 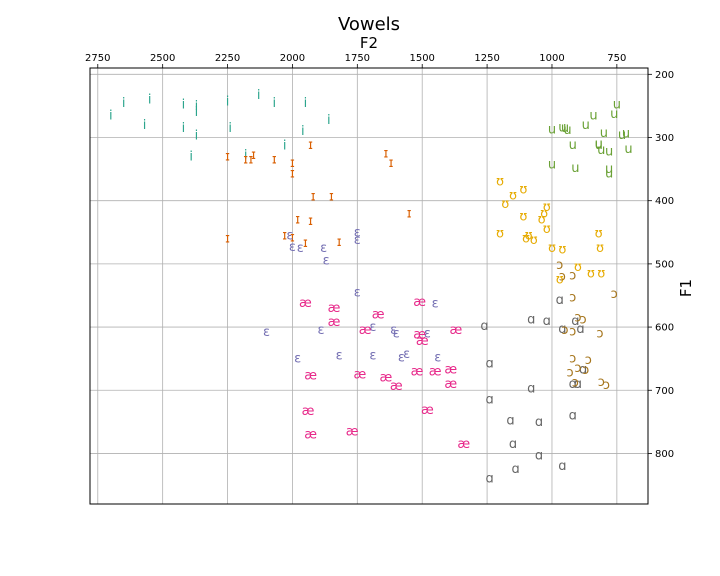 I want to click on x-tick-label: 1500, so click(x=421, y=58).